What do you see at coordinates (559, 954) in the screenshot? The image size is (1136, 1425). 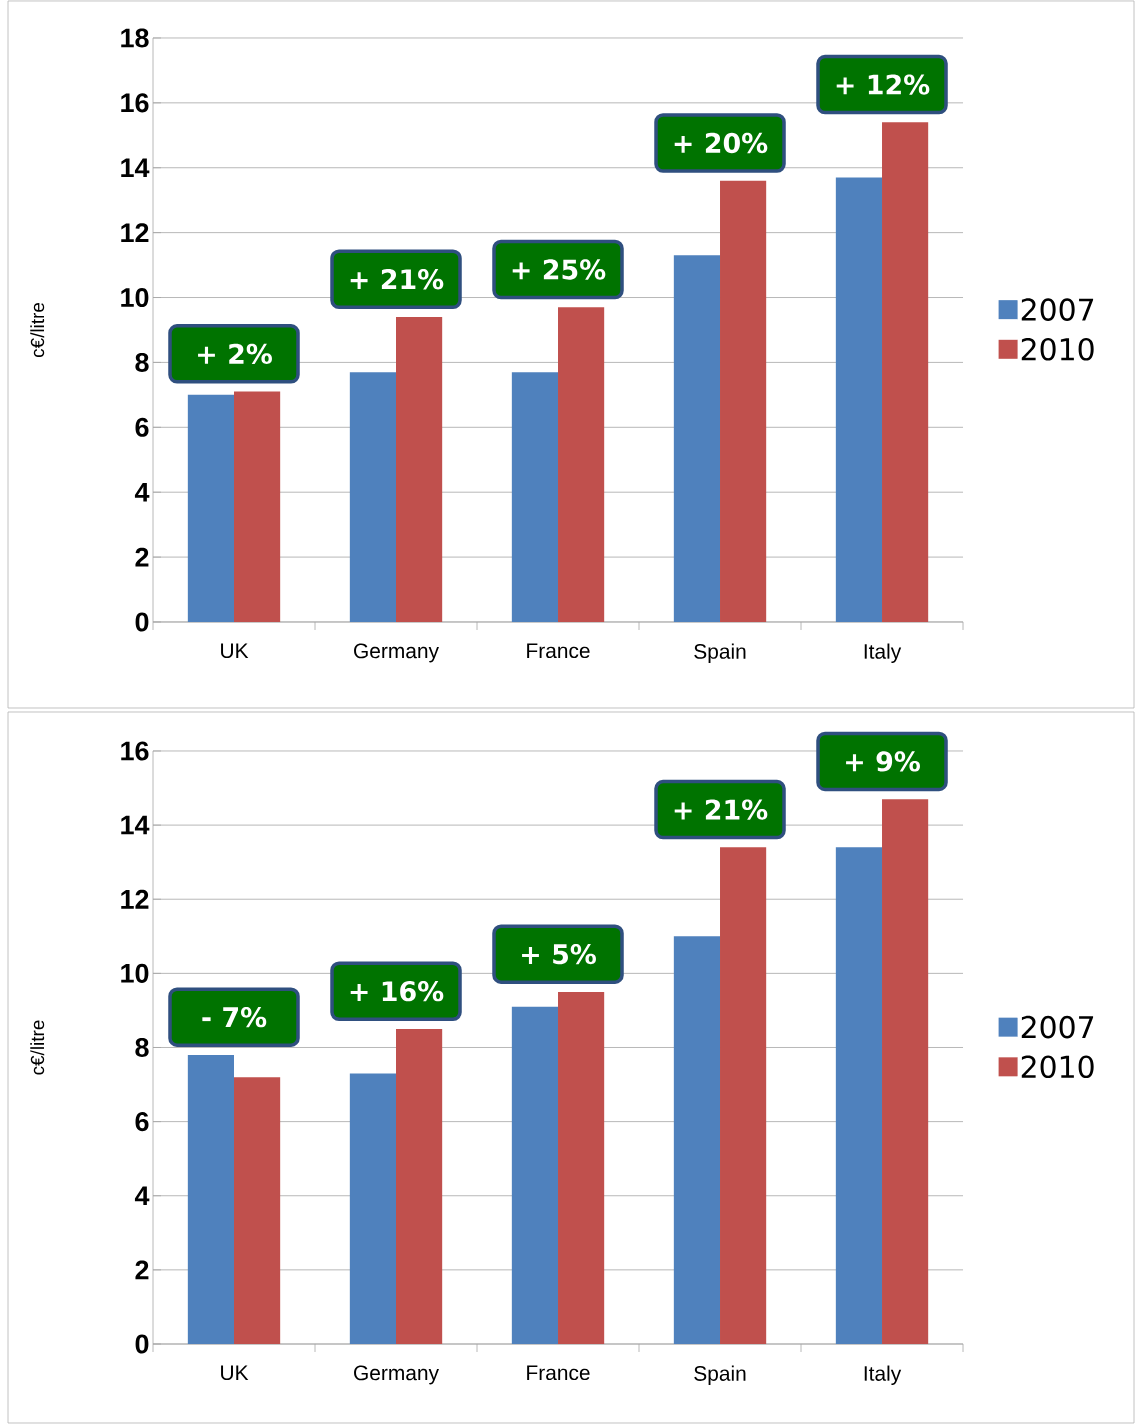 I see `annotation: + 5%` at bounding box center [559, 954].